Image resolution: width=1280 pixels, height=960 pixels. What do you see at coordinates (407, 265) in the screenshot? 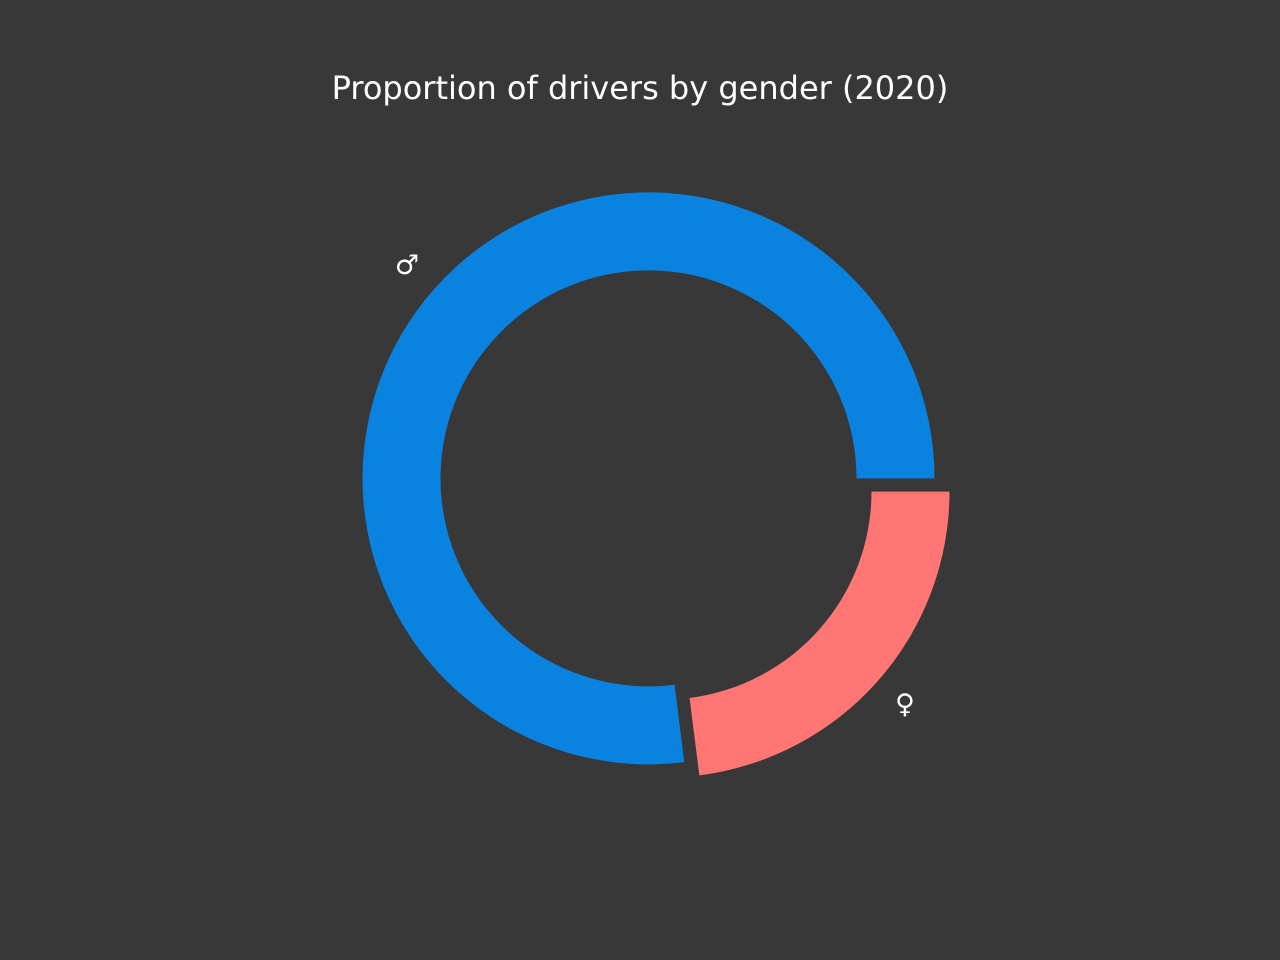
I see `slice-label-male: ♂` at bounding box center [407, 265].